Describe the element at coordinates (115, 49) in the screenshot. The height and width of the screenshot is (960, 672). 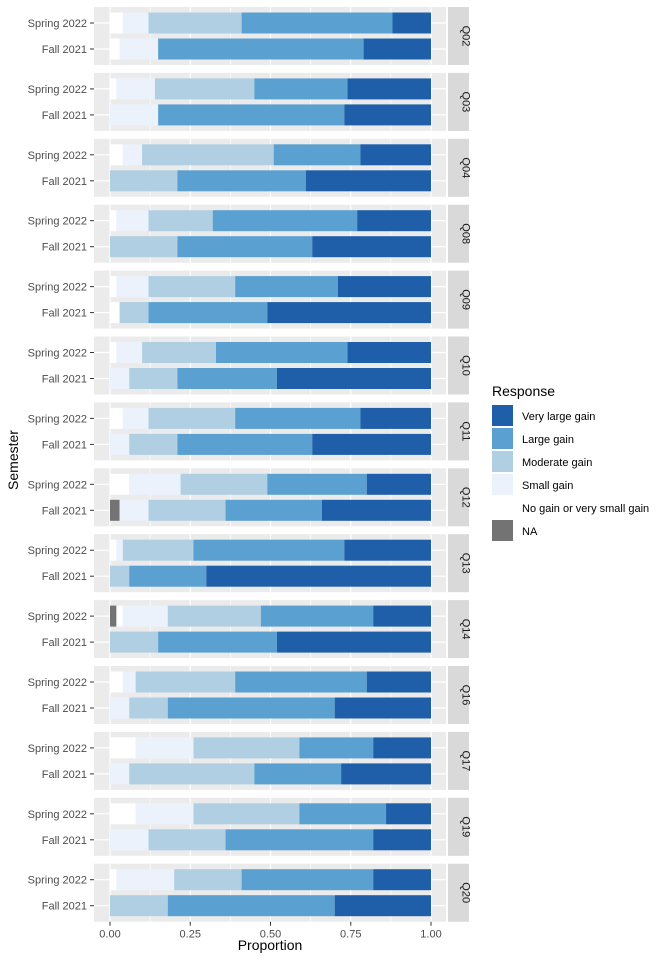
I see `bar-segment-q02-fall-2021-no-gain-or-very-small-gain` at that location.